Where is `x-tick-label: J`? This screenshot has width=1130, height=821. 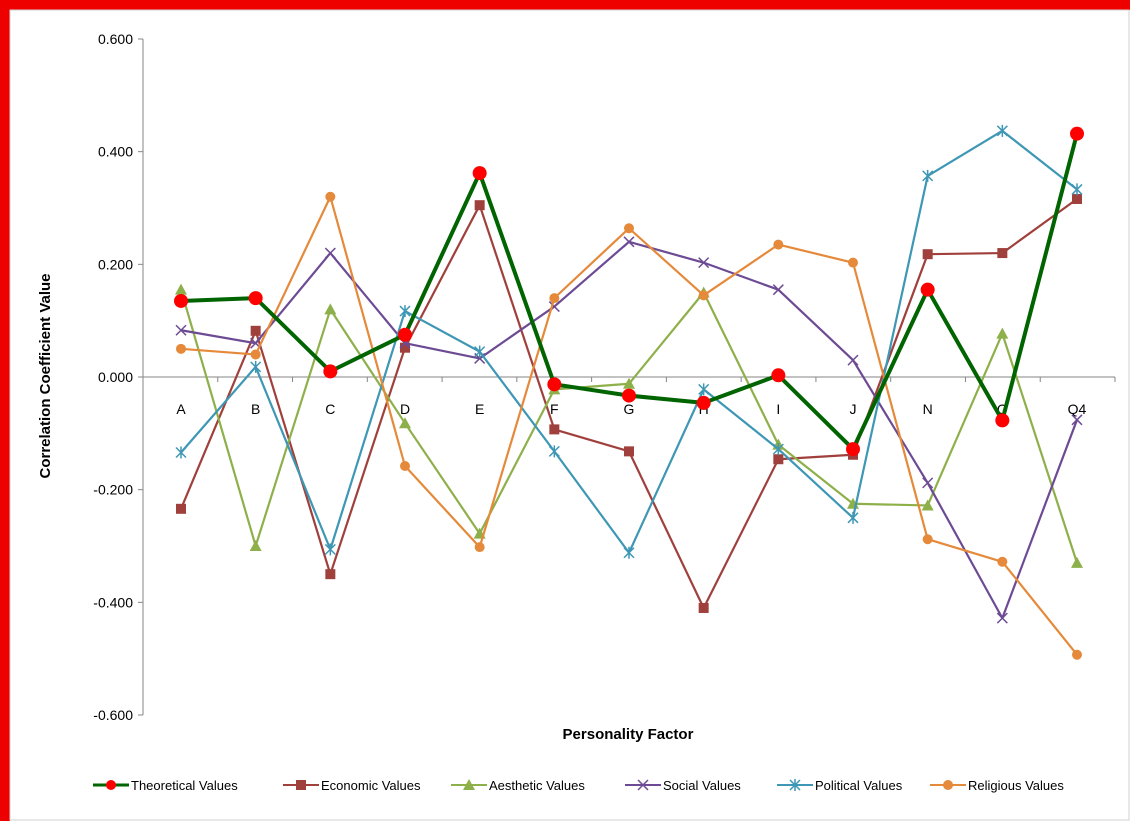
x-tick-label: J is located at coordinates (853, 409).